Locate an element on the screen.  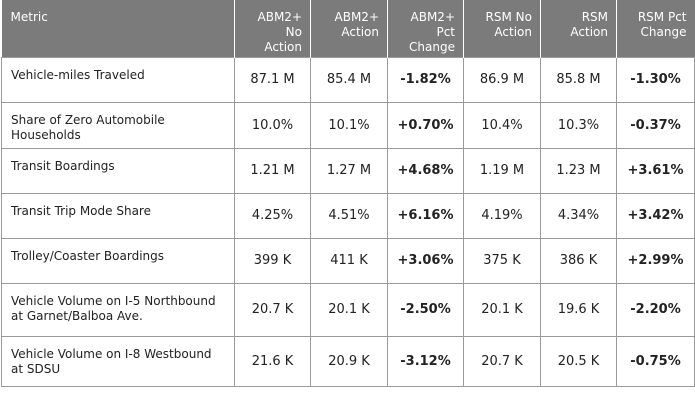
pct-change-cell: +0.70% is located at coordinates (425, 125).